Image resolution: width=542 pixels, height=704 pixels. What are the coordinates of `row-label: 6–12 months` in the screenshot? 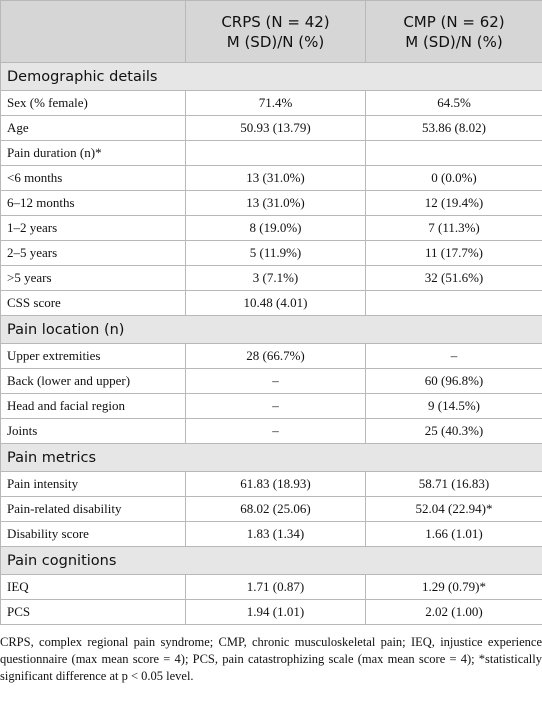 It's located at (93, 203).